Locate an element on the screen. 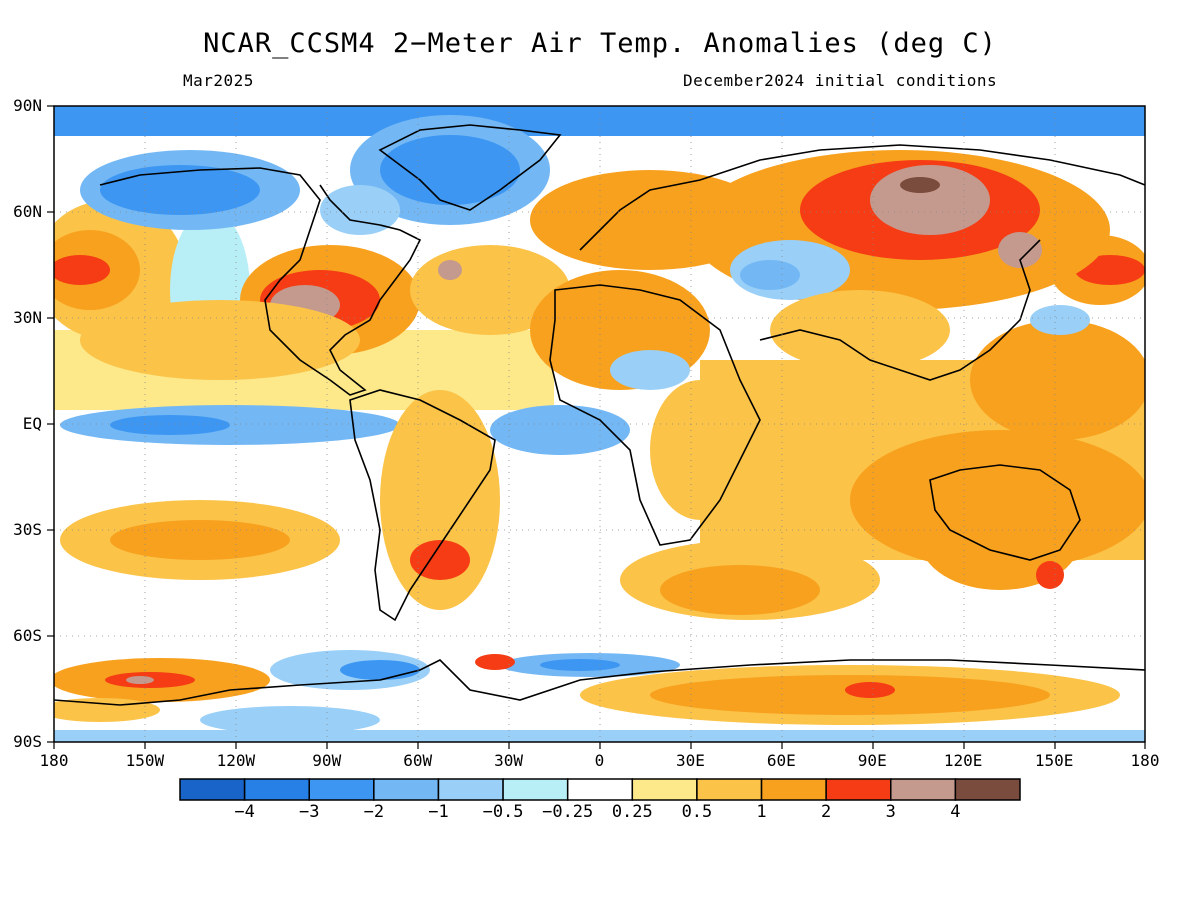 The image size is (1200, 900). lat-label: 90S is located at coordinates (27, 741).